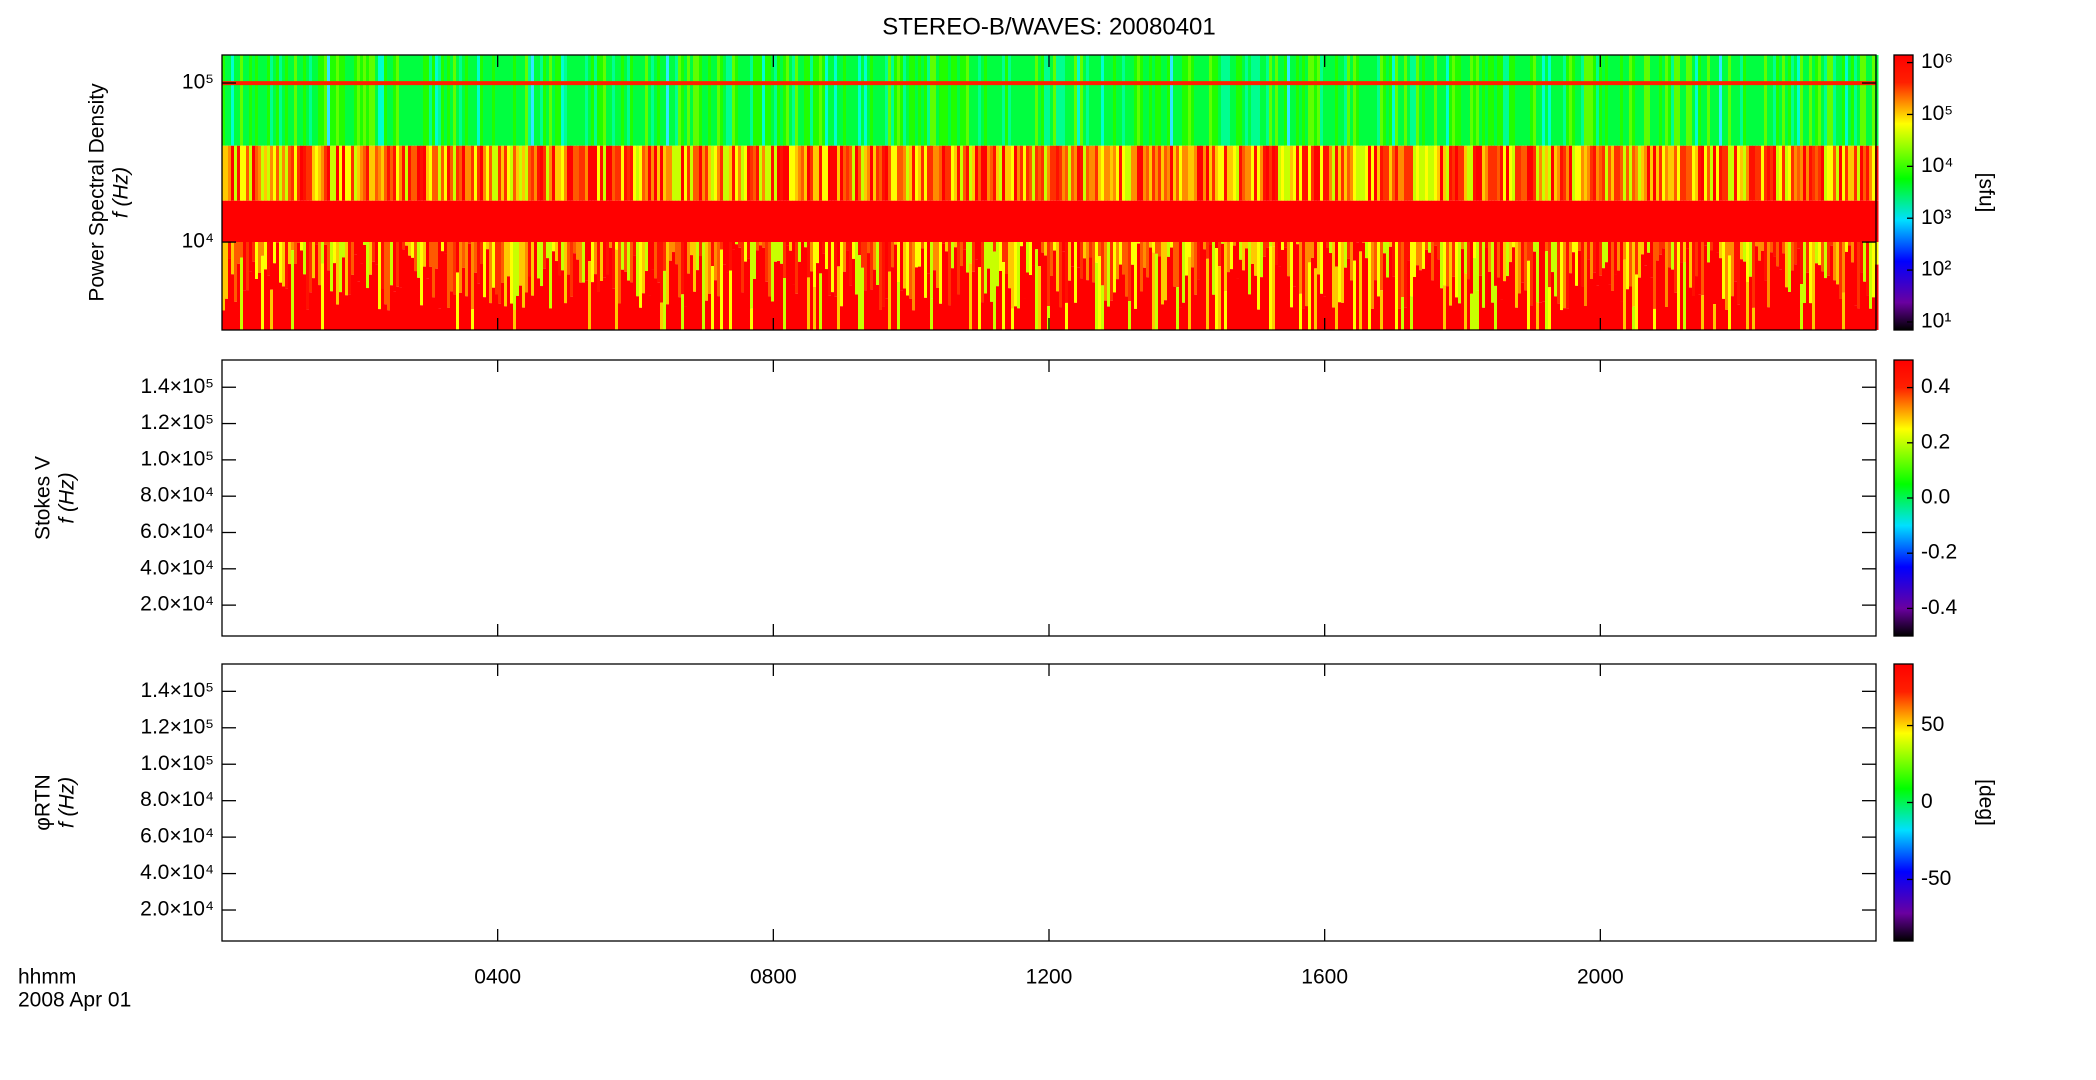 This screenshot has height=1080, width=2096. What do you see at coordinates (1935, 441) in the screenshot?
I see `colorbar-tick-label: 0.2` at bounding box center [1935, 441].